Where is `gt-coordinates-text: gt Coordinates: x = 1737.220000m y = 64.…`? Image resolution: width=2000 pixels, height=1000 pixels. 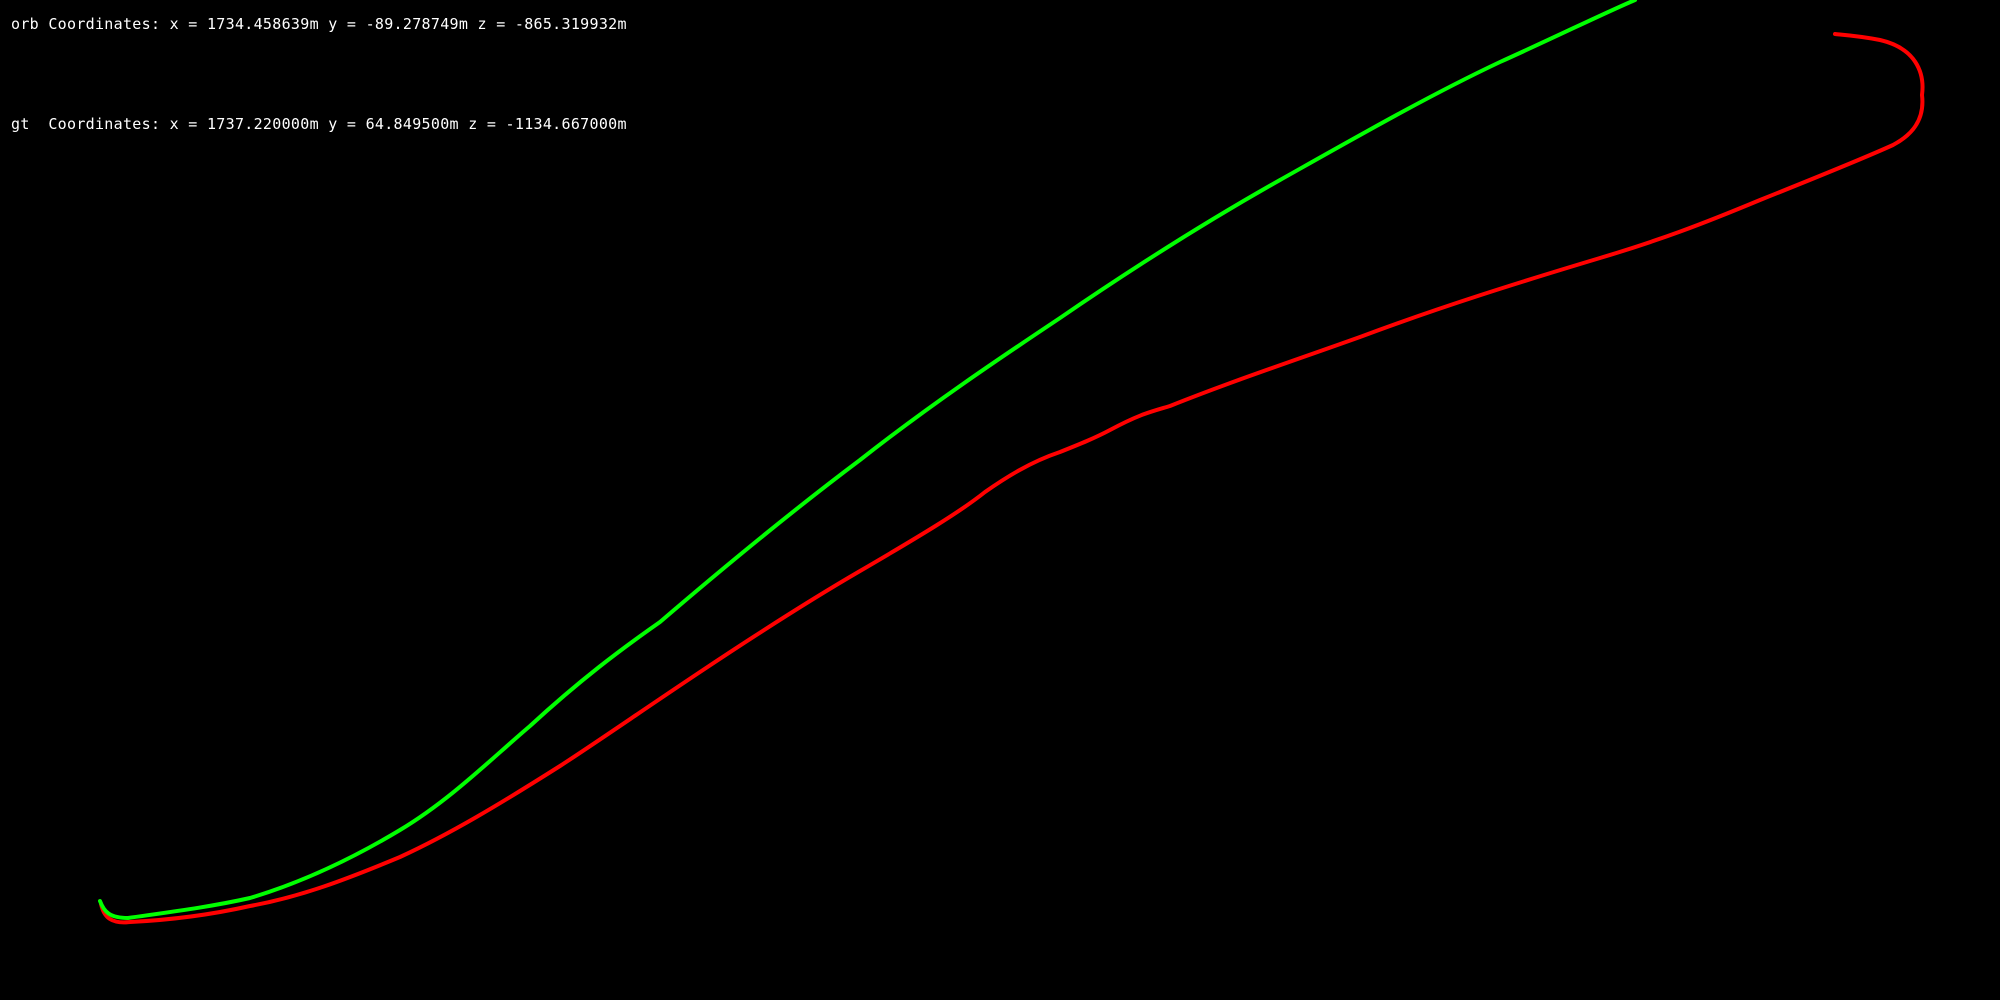
gt-coordinates-text: gt Coordinates: x = 1737.220000m y = 64.… is located at coordinates (319, 124).